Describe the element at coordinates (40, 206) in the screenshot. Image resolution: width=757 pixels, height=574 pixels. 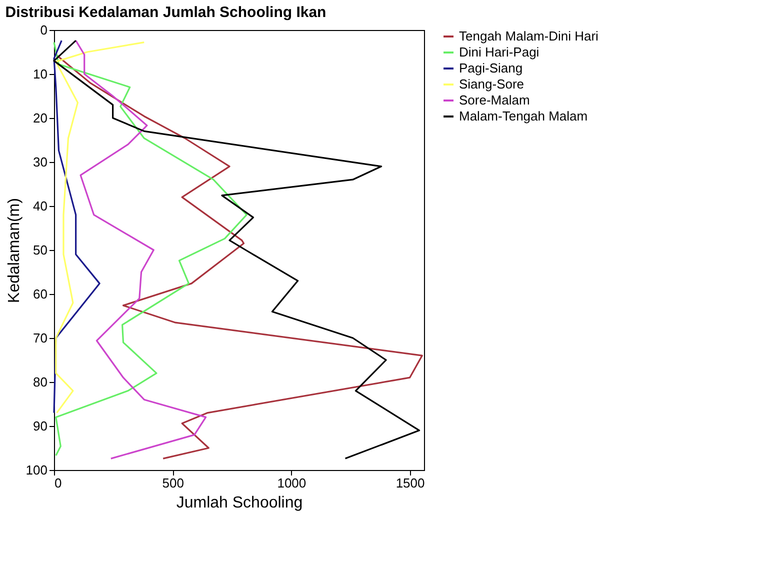
I see `y-tick-label: 40` at that location.